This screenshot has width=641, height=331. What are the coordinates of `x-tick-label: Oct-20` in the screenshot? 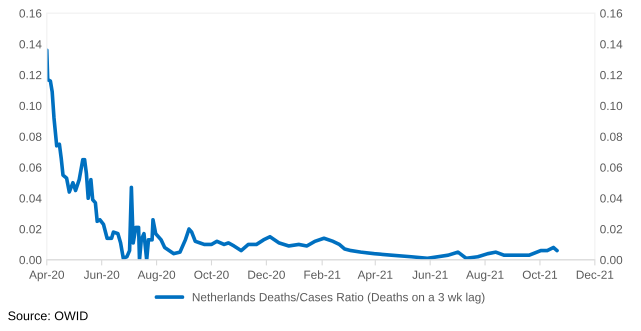 It's located at (211, 274).